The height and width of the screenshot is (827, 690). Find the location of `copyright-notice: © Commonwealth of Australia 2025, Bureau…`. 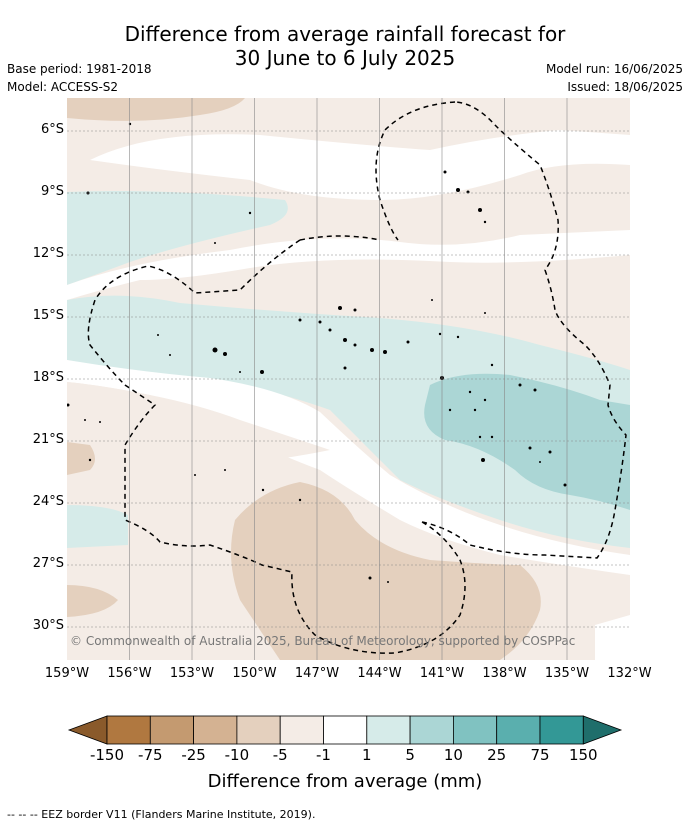

copyright-notice: © Commonwealth of Australia 2025, Bureau… is located at coordinates (323, 641).